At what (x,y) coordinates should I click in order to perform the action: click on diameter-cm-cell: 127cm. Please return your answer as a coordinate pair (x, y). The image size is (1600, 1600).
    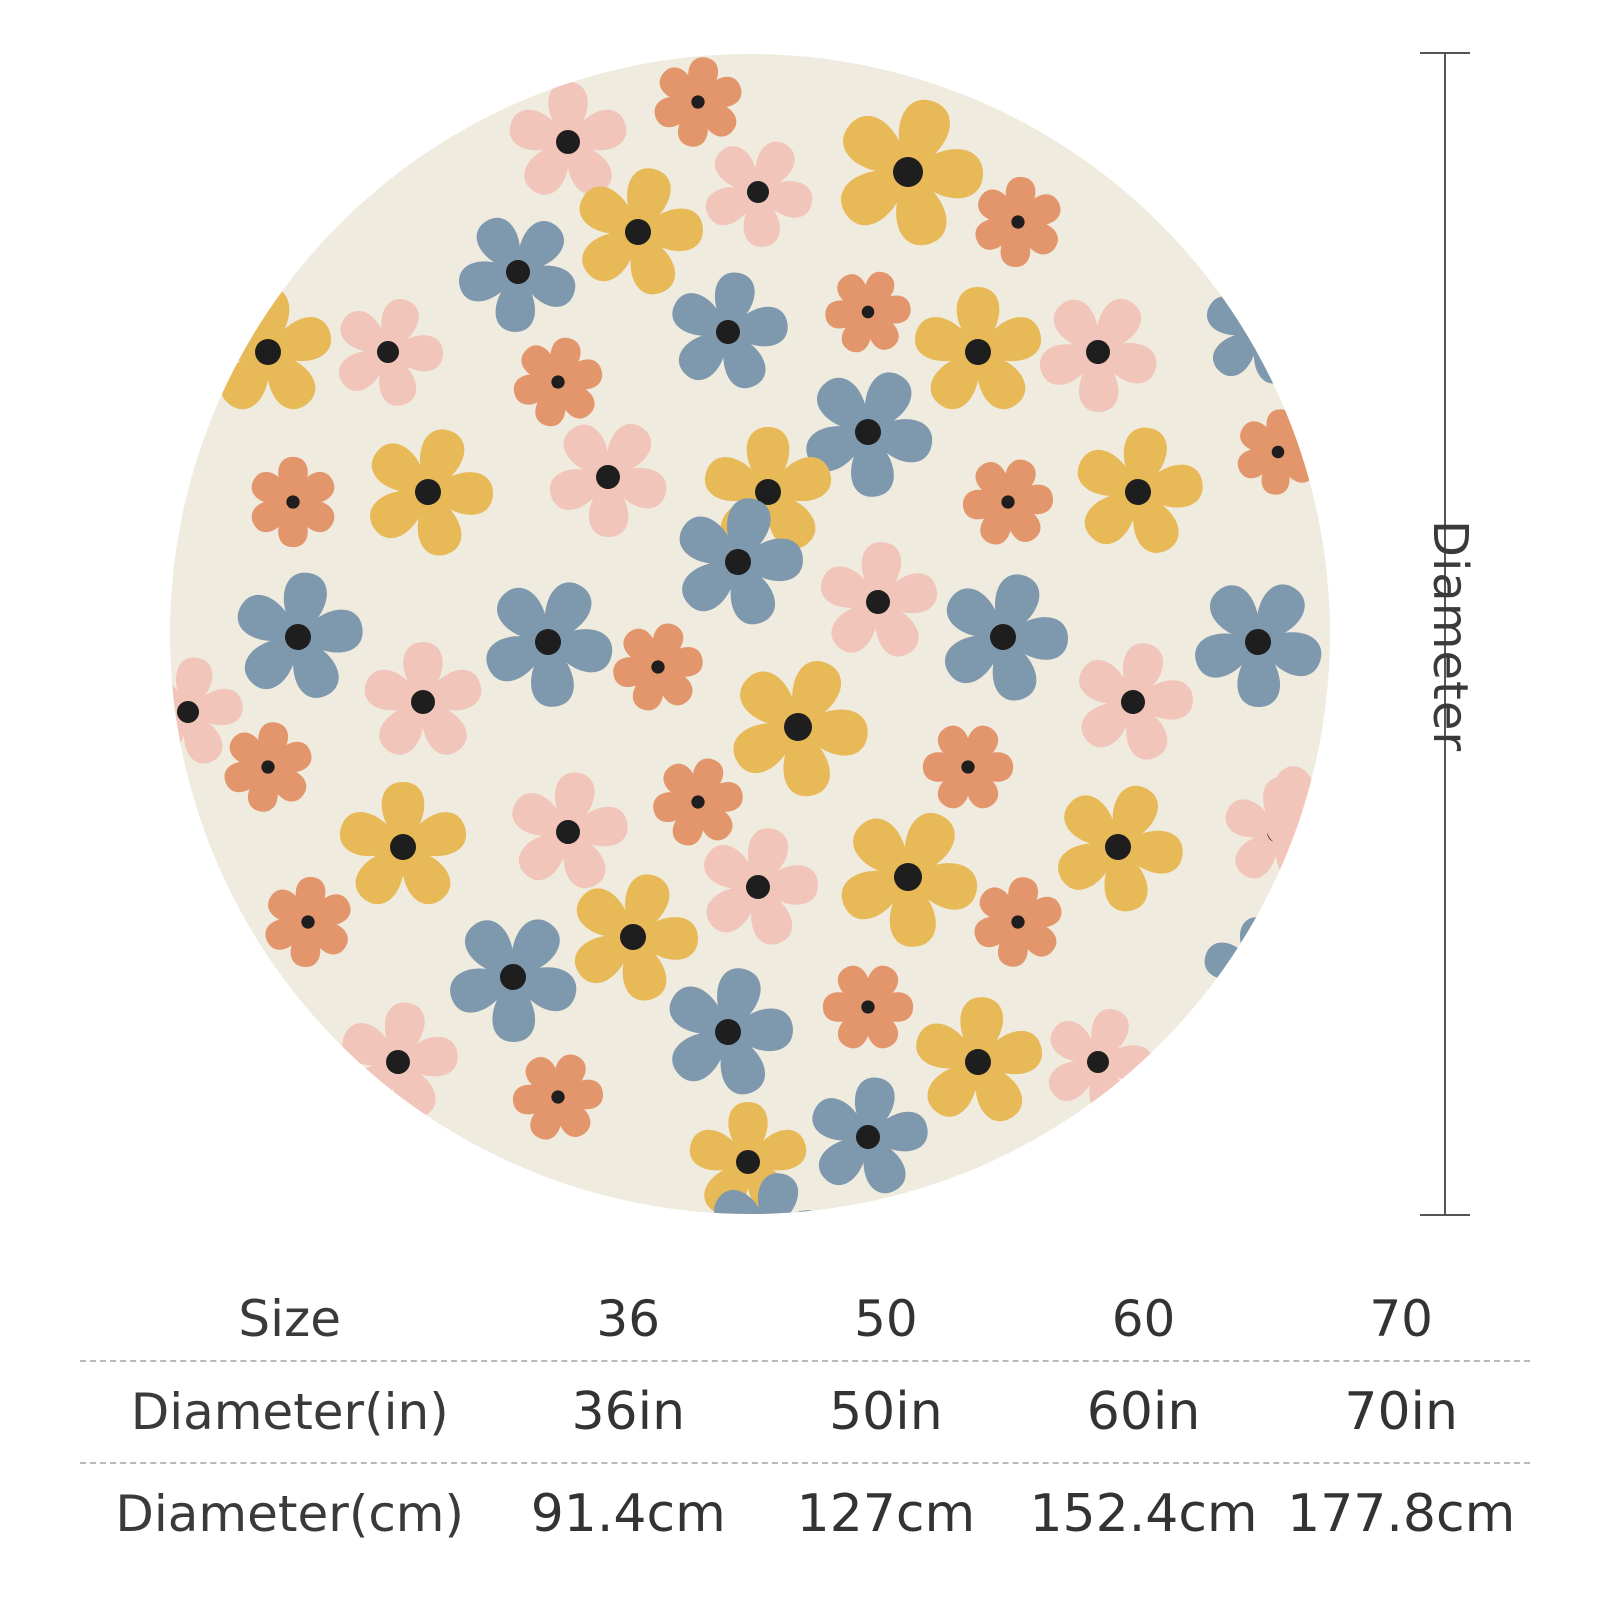
    Looking at the image, I should click on (886, 1514).